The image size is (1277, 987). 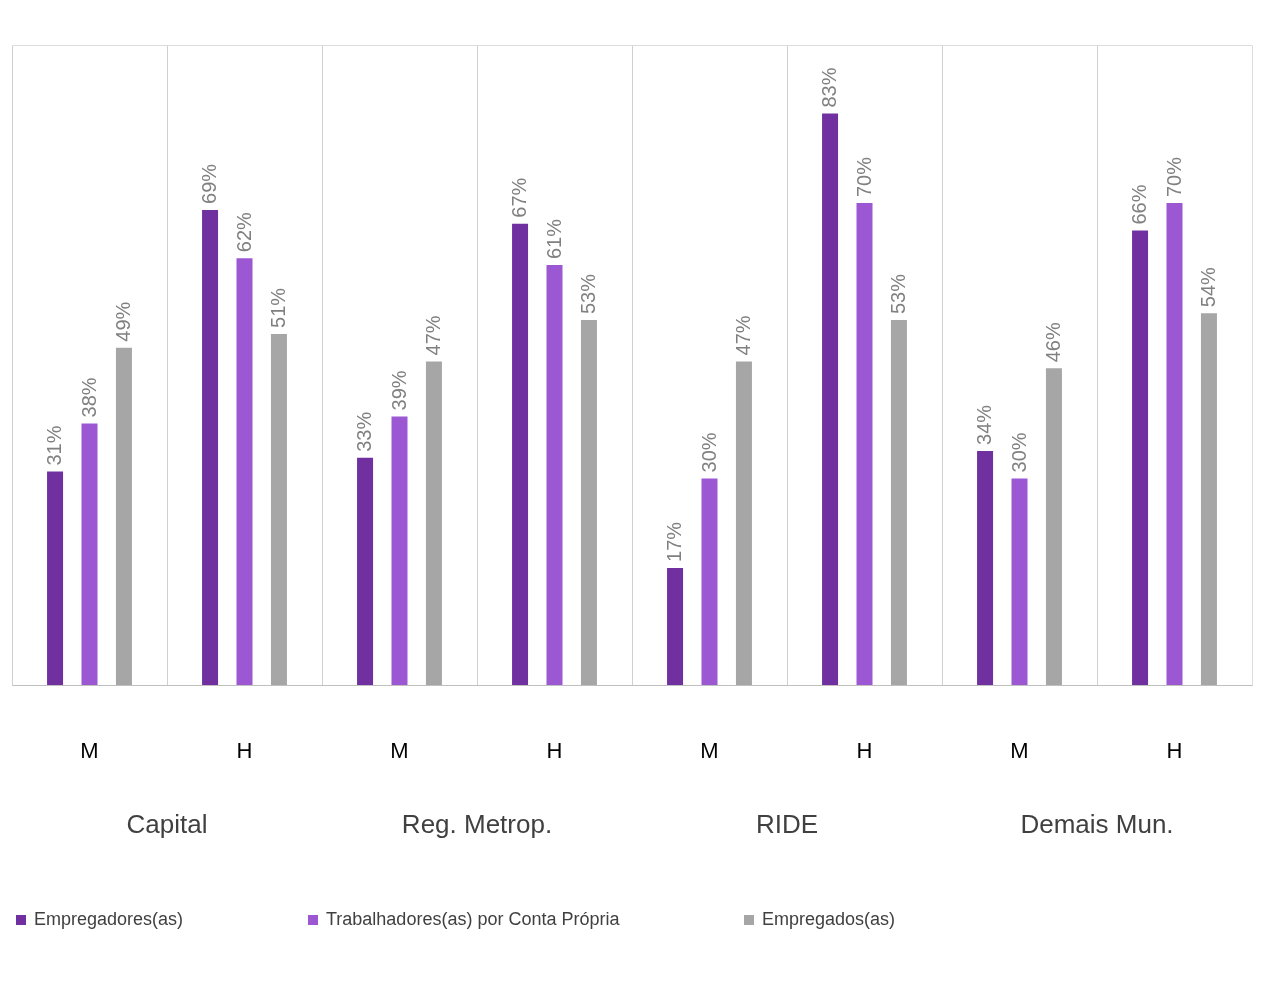 What do you see at coordinates (209, 183) in the screenshot?
I see `data-label: 69%` at bounding box center [209, 183].